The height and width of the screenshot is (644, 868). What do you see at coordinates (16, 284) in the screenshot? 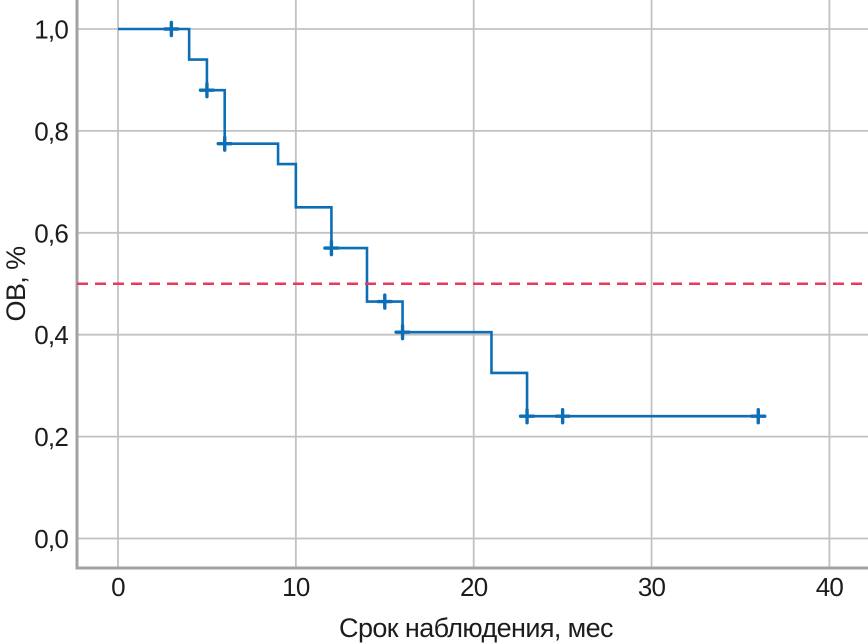
I see `y-axis-title: ОВ, %` at bounding box center [16, 284].